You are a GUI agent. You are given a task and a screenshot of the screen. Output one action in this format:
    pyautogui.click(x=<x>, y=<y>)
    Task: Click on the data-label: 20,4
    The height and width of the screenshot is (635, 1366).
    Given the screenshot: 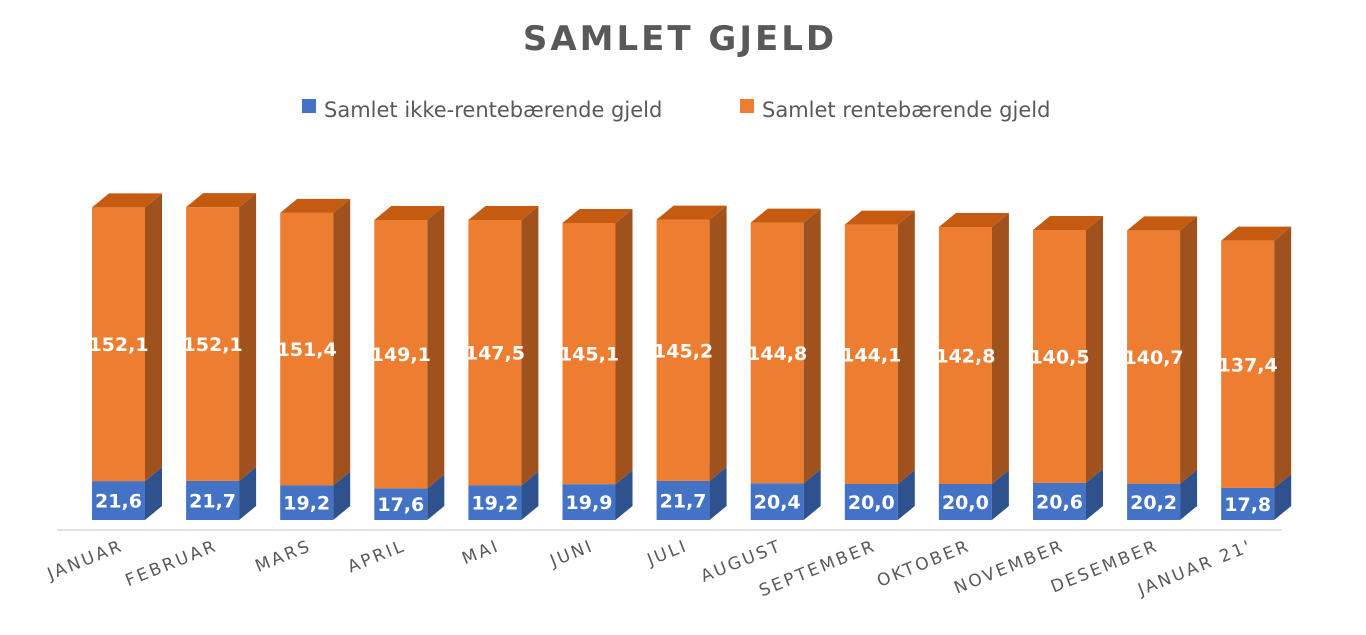 What is the action you would take?
    pyautogui.click(x=777, y=503)
    